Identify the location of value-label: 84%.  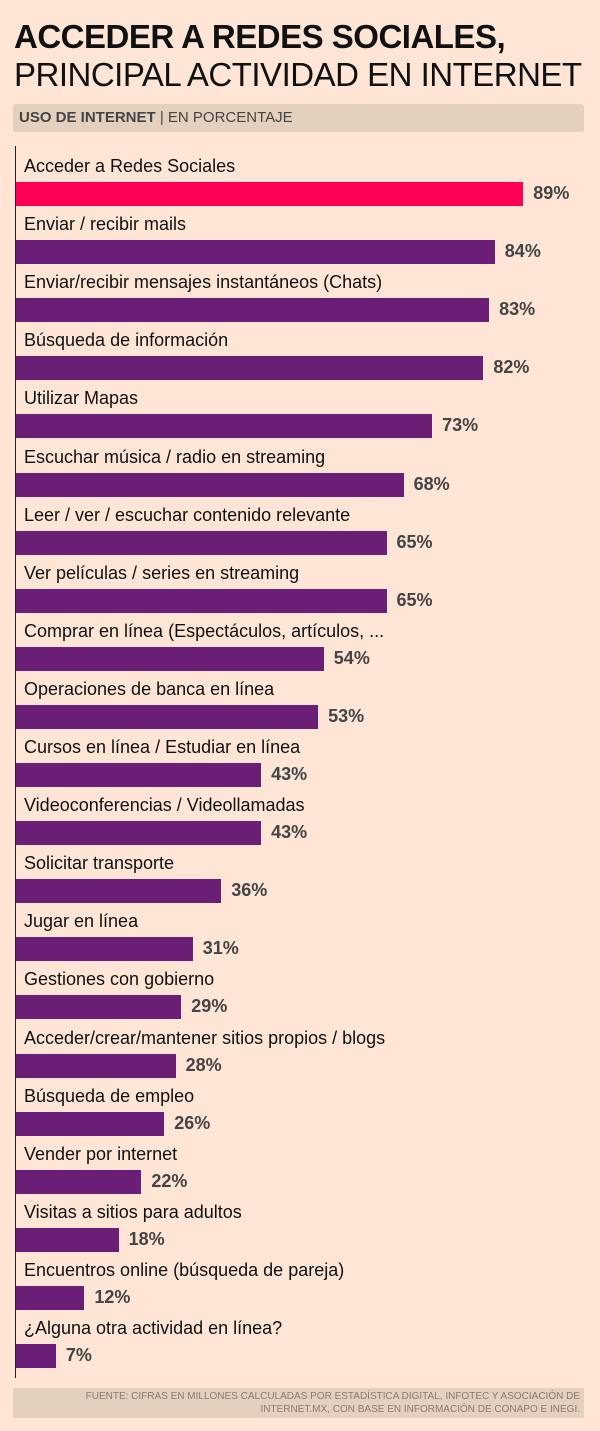
(522, 251).